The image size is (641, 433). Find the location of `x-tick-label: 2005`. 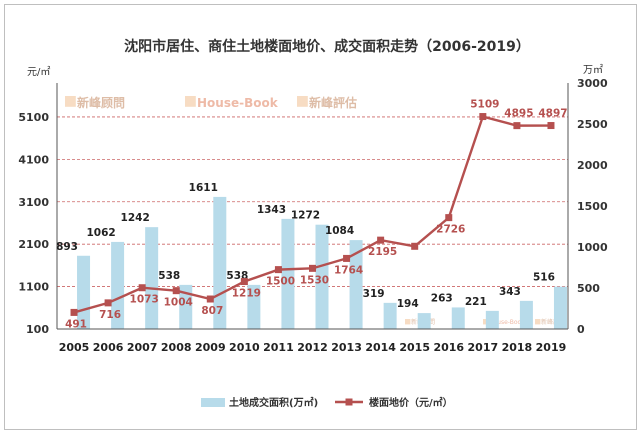

x-tick-label: 2005 is located at coordinates (74, 347).